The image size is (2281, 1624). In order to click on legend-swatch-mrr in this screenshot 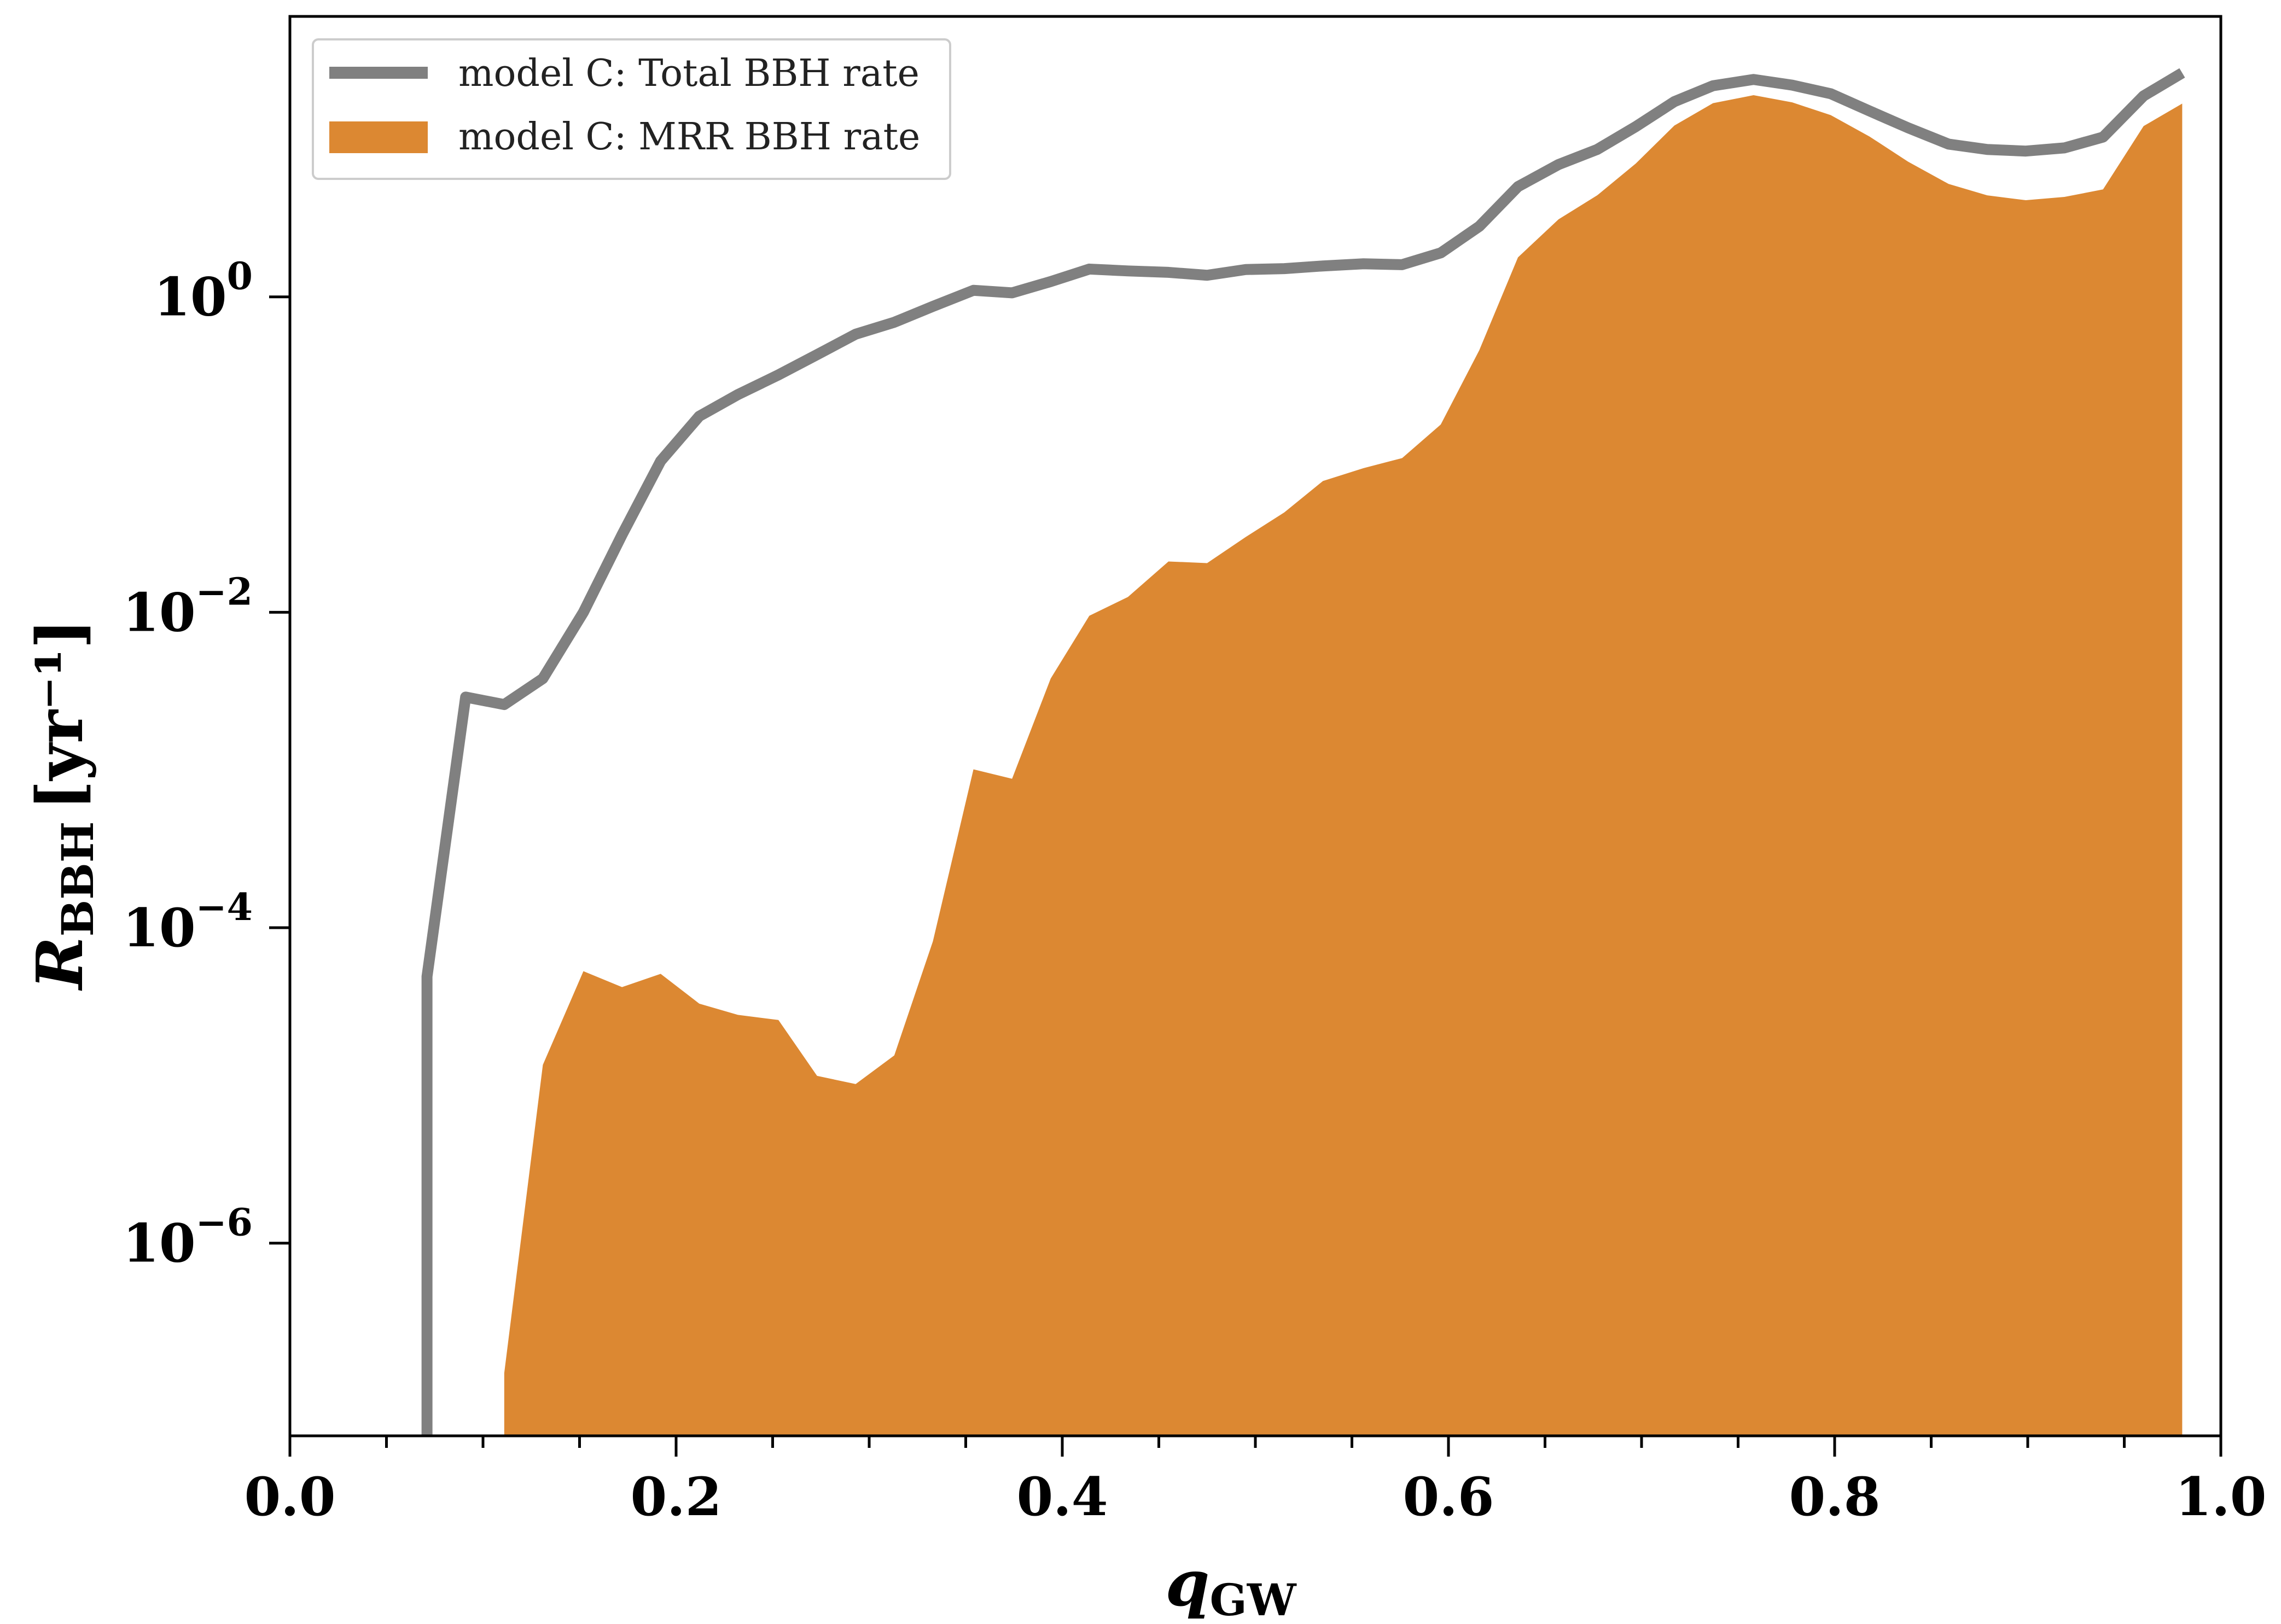, I will do `click(378, 137)`.